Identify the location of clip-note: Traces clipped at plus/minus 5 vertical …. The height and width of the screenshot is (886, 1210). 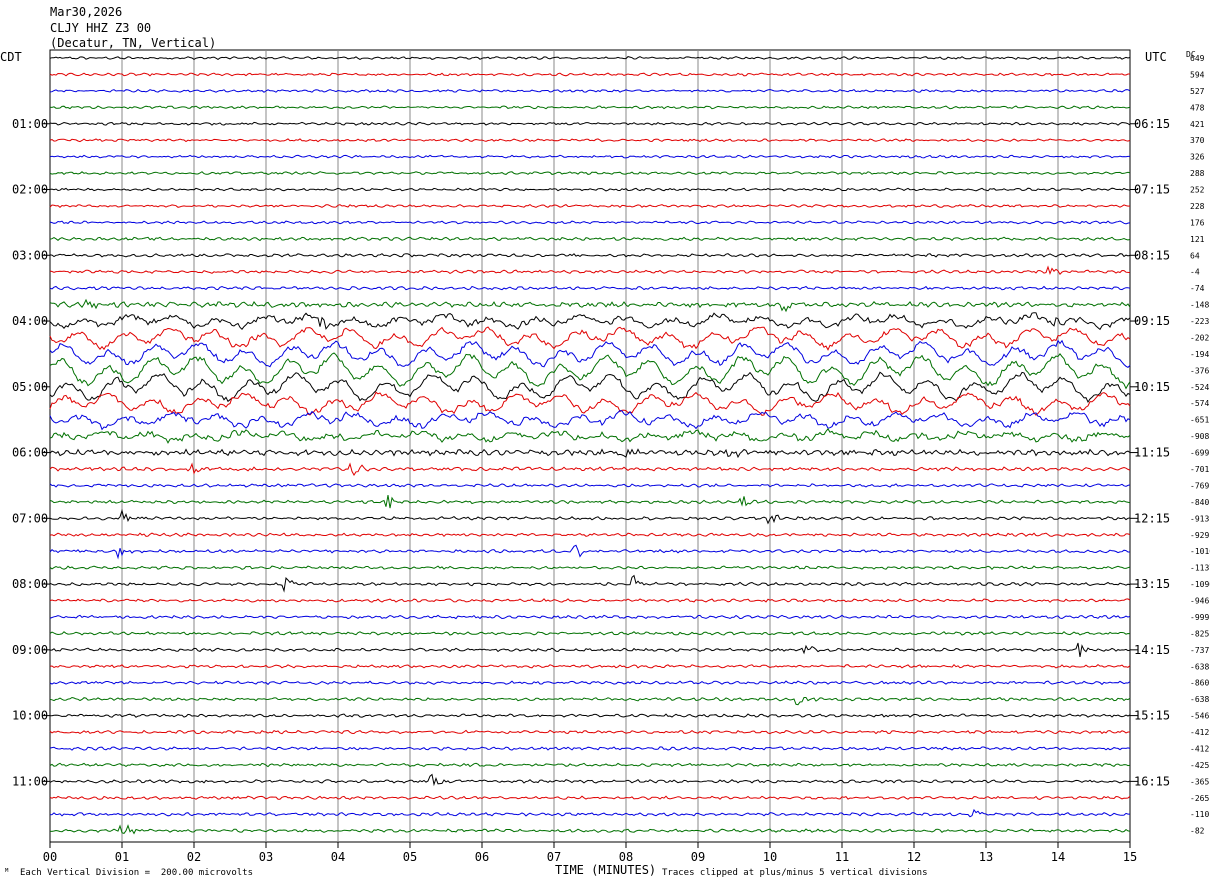
(795, 873).